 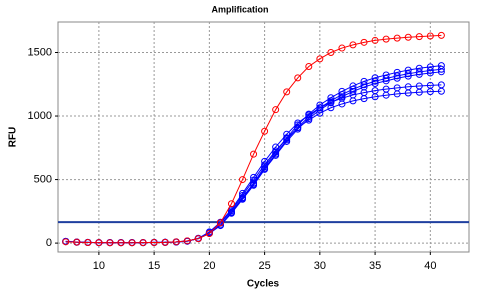 I want to click on x-tick-label: 20, so click(x=209, y=266).